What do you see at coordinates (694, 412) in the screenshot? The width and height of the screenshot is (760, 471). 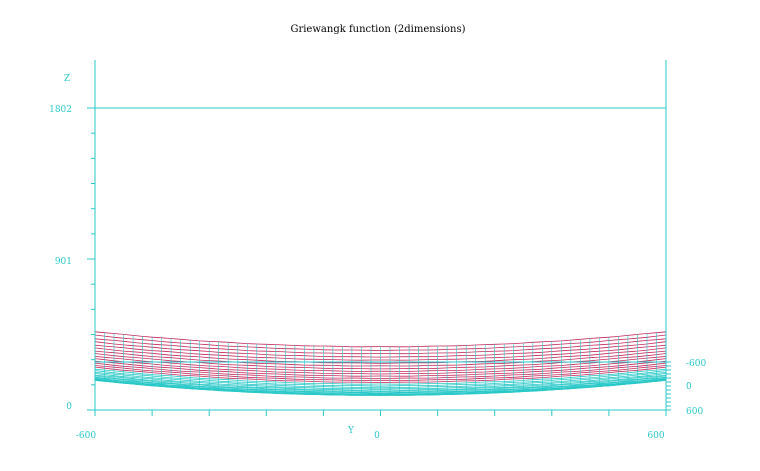 I see `y-tick-label-max: 600` at bounding box center [694, 412].